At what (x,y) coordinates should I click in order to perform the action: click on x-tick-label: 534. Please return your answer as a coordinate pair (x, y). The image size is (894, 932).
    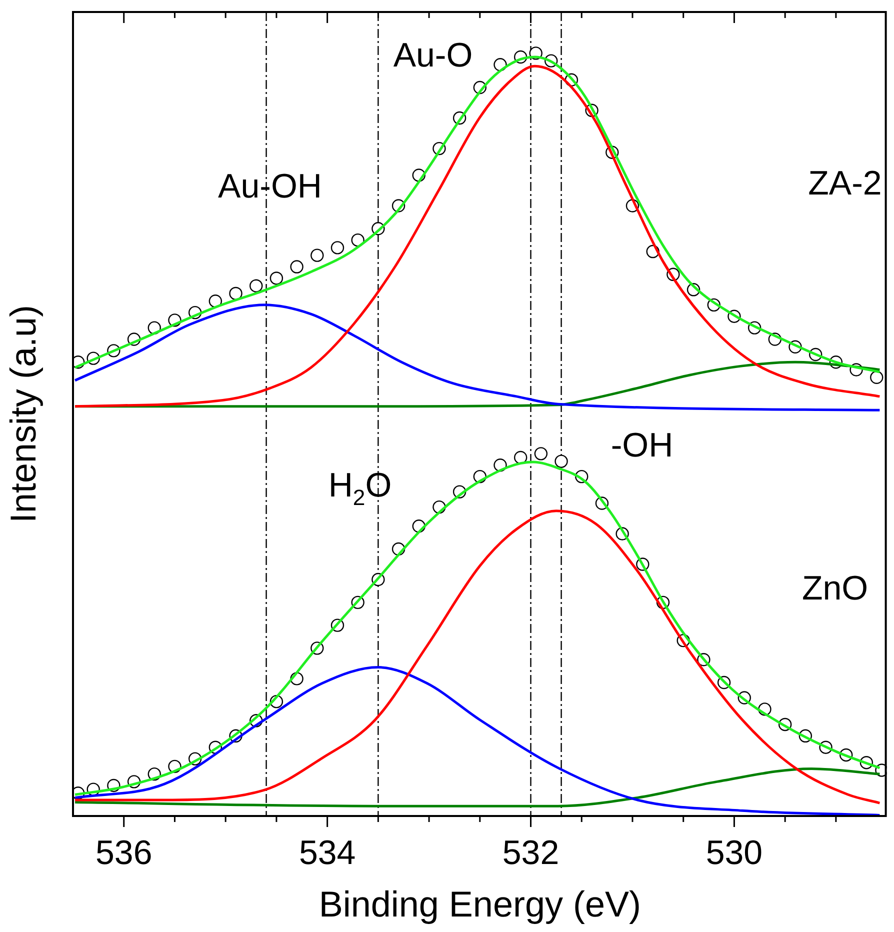
    Looking at the image, I should click on (327, 853).